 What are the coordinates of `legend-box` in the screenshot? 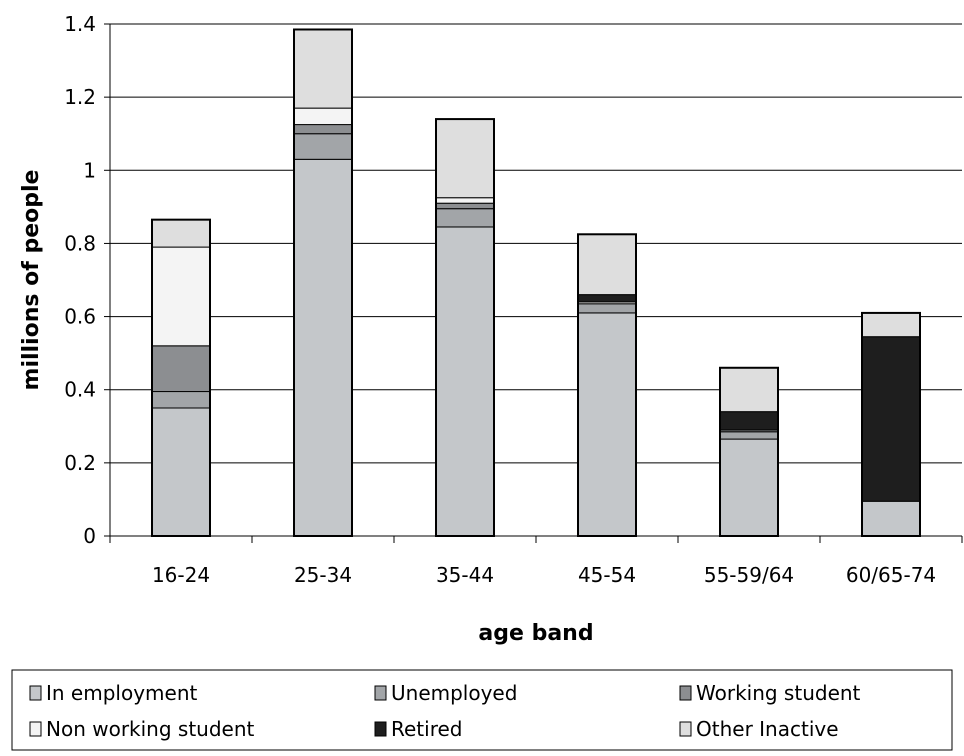 It's located at (482, 710).